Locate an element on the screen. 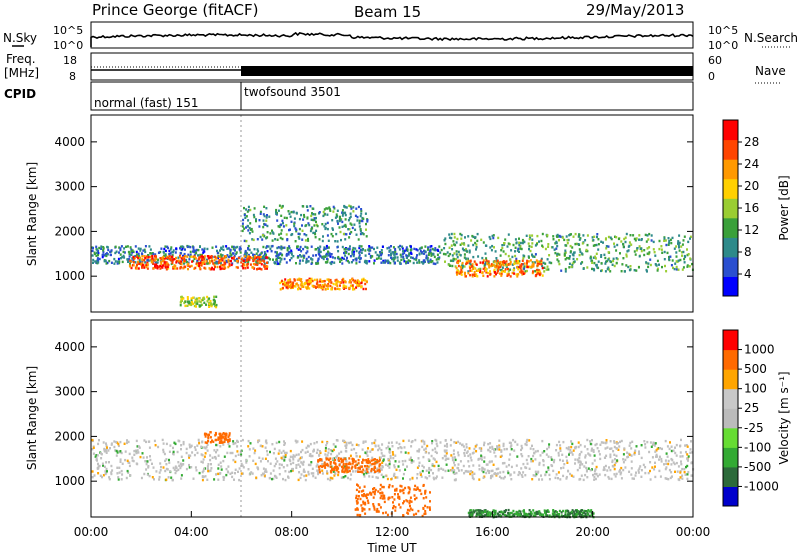 The image size is (800, 554). colorbar-tick-label: 4 is located at coordinates (748, 274).